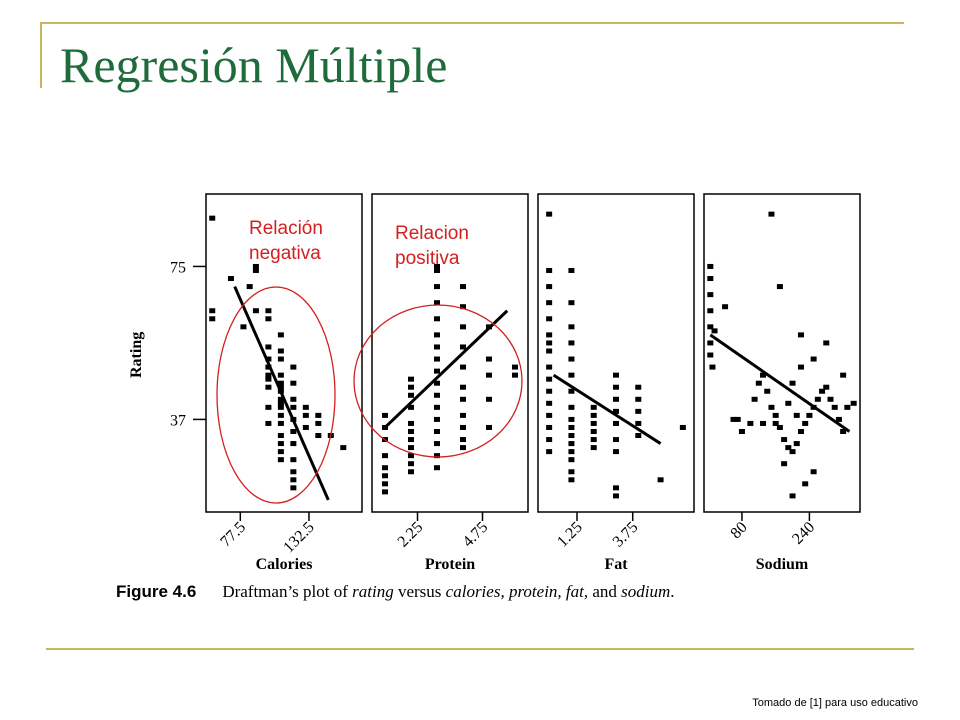  I want to click on x-tick-label: 240, so click(803, 533).